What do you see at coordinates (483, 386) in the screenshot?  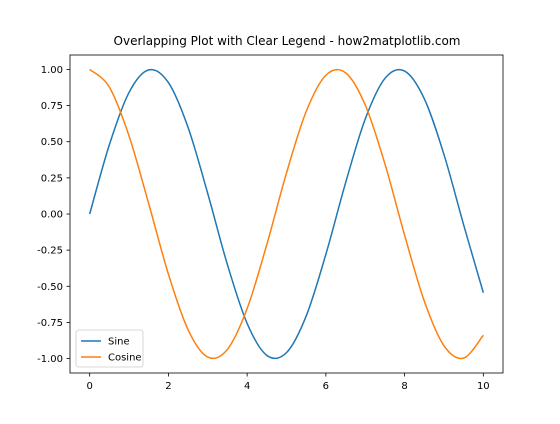 I see `x-tick-label: 10` at bounding box center [483, 386].